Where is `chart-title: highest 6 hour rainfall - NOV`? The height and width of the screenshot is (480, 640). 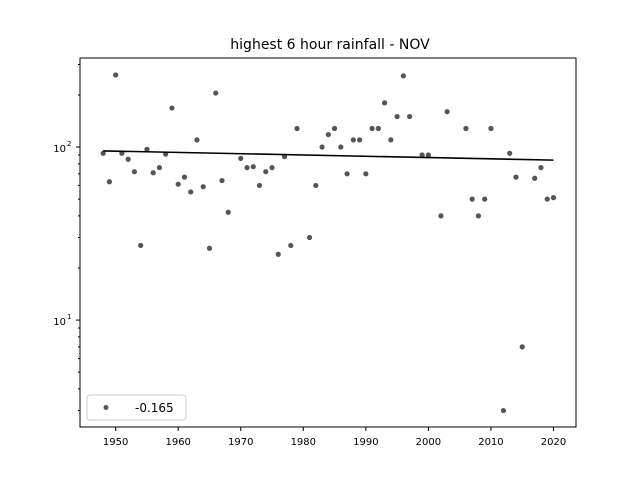
chart-title: highest 6 hour rainfall - NOV is located at coordinates (330, 45).